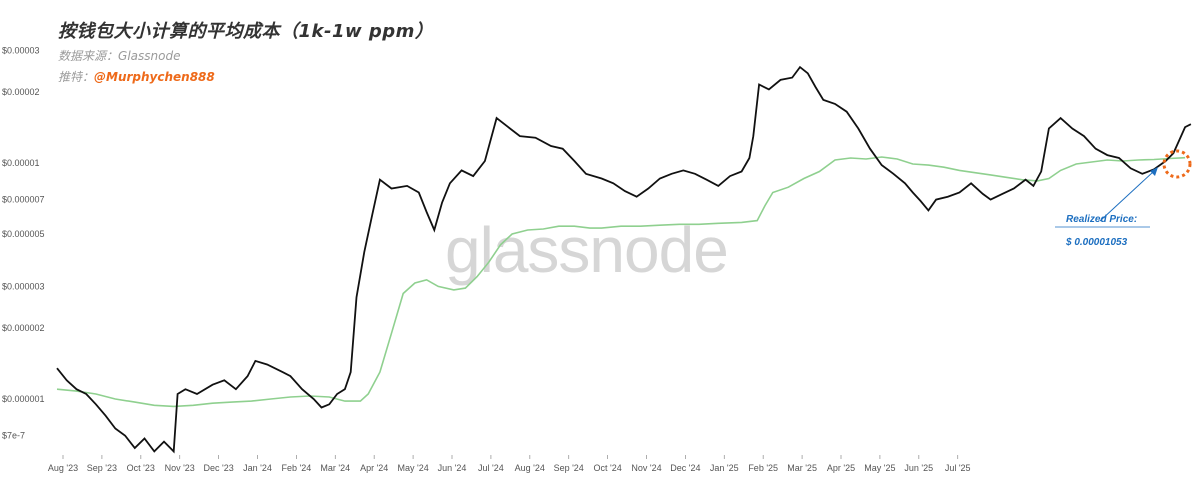  I want to click on x-tick-label: Jul '25, so click(958, 468).